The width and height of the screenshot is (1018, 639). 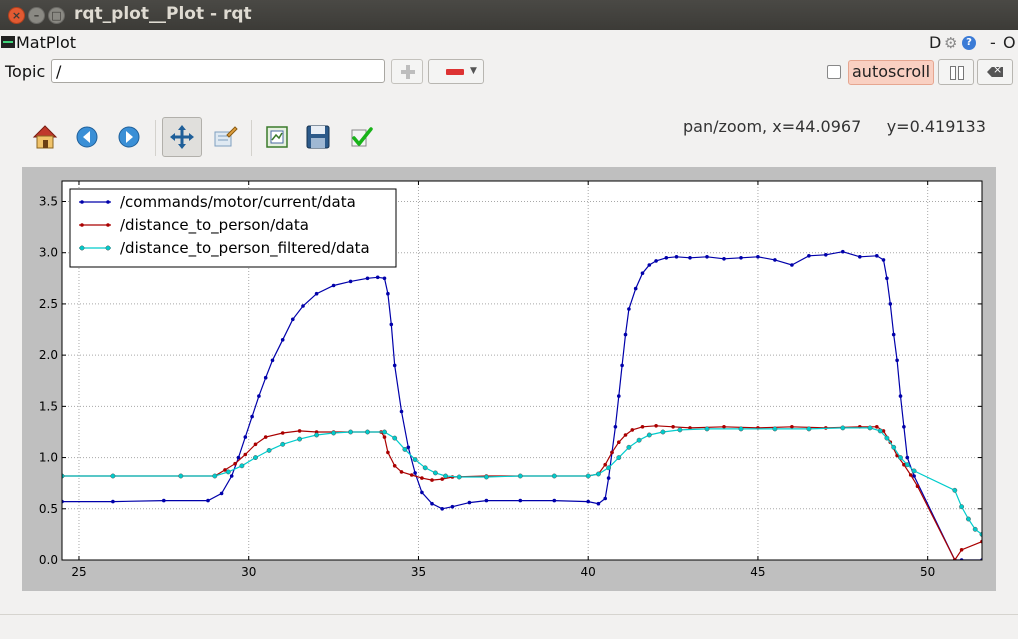 What do you see at coordinates (361, 137) in the screenshot?
I see `edit-check-icon` at bounding box center [361, 137].